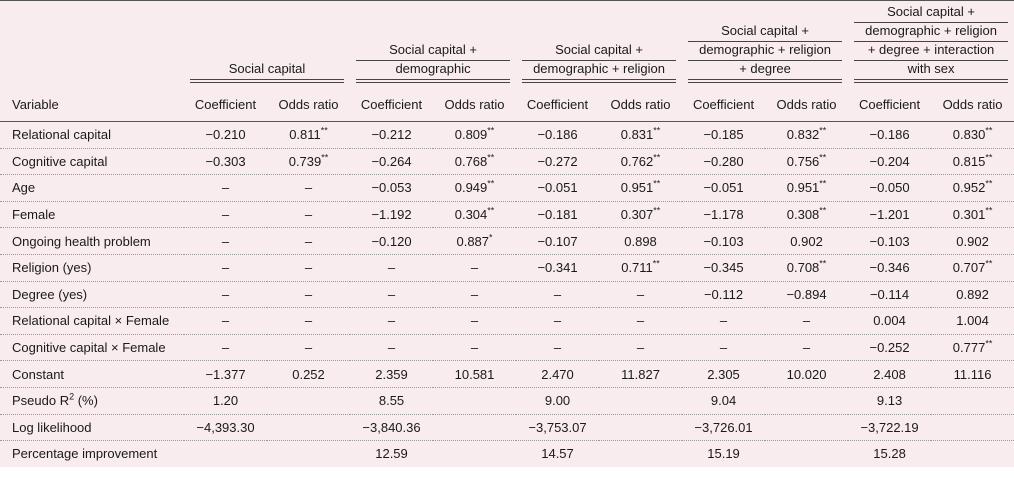 The width and height of the screenshot is (1014, 479). Describe the element at coordinates (558, 428) in the screenshot. I see `cell: −3,753.07` at that location.